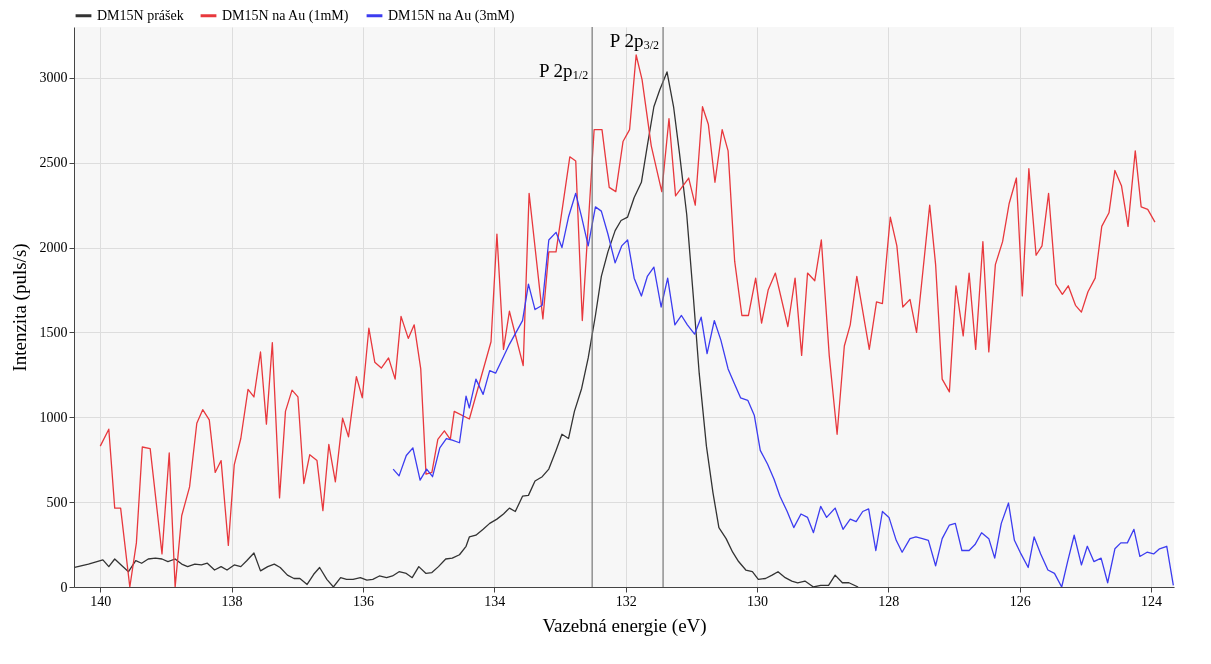 Image resolution: width=1211 pixels, height=664 pixels. What do you see at coordinates (757, 601) in the screenshot?
I see `x-tick-label: 130` at bounding box center [757, 601].